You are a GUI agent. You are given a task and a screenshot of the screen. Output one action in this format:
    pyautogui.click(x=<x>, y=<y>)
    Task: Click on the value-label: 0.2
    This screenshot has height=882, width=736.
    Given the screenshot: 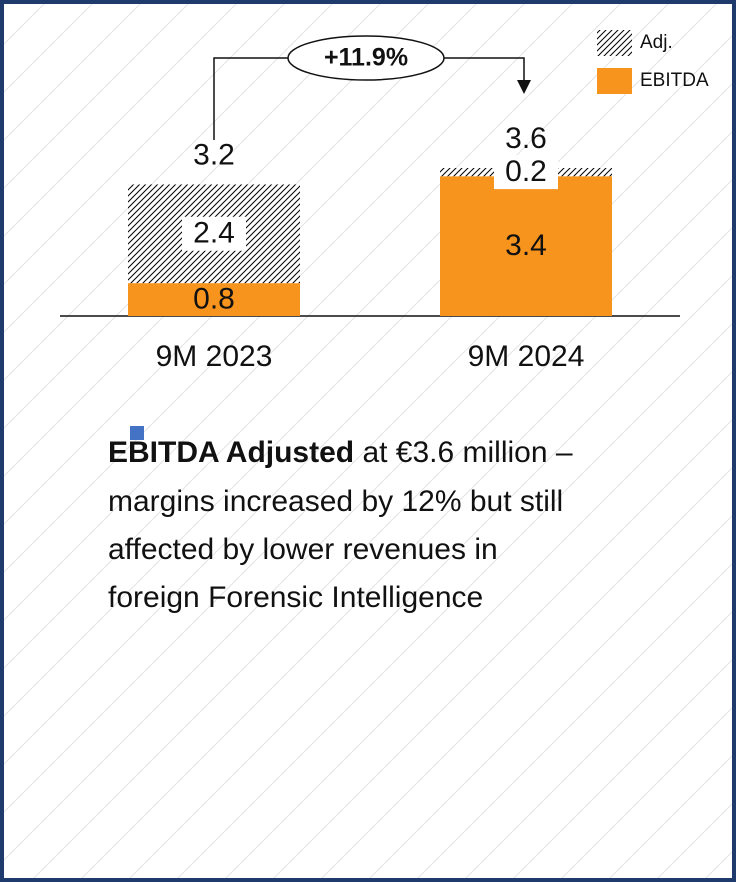 What is the action you would take?
    pyautogui.click(x=526, y=171)
    